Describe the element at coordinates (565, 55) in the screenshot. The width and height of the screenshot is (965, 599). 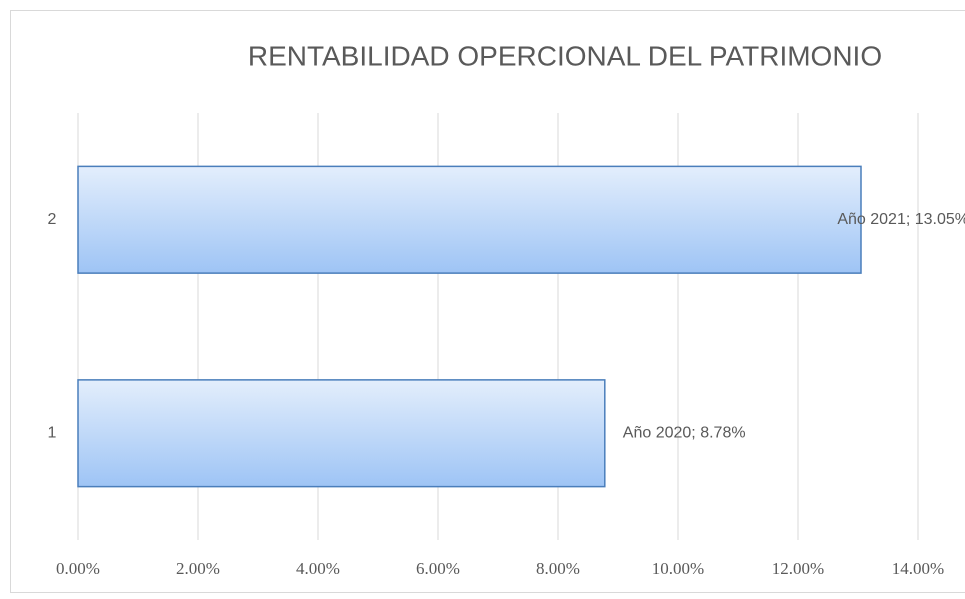
I see `chart-title: RENTABILIDAD OPERCIONAL DEL PATRIMONIO` at that location.